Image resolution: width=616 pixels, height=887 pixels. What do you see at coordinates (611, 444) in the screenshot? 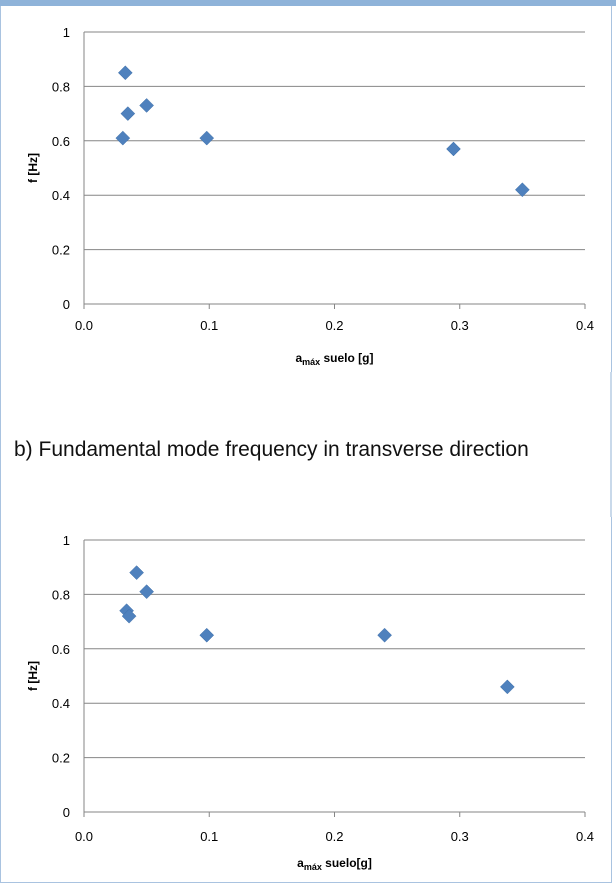
I see `frame-edge-mark` at bounding box center [611, 444].